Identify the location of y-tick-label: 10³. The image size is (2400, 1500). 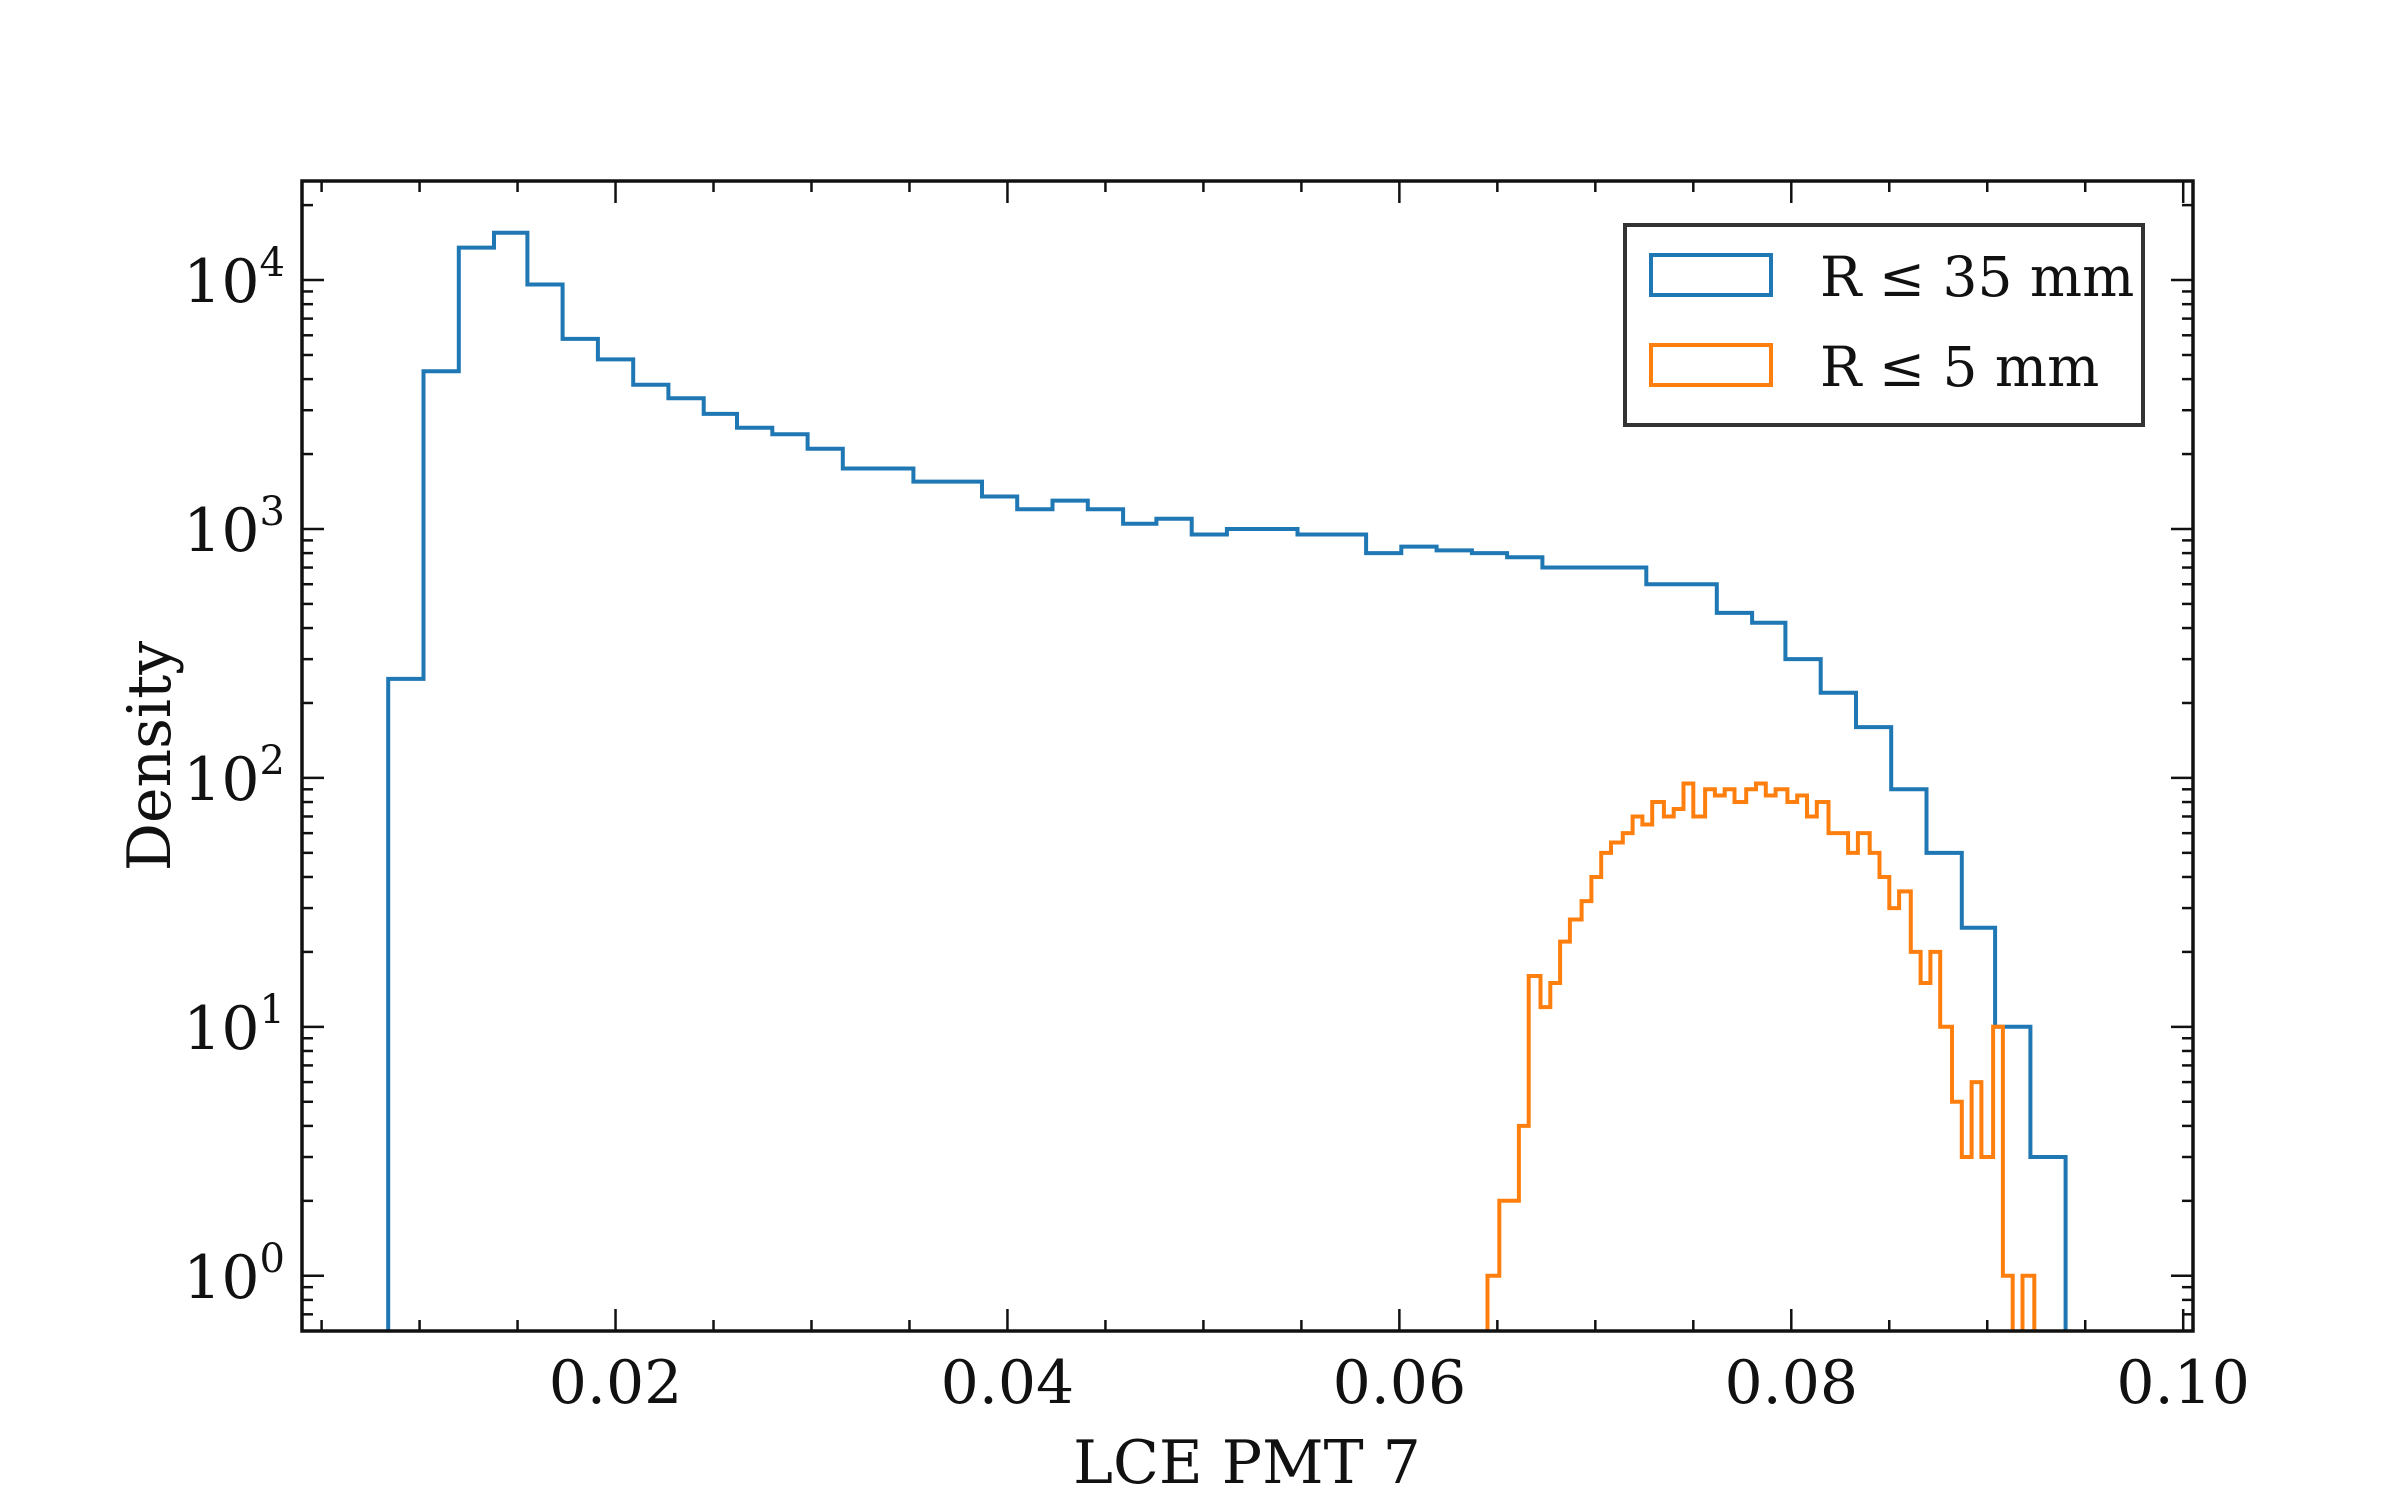
(234, 527).